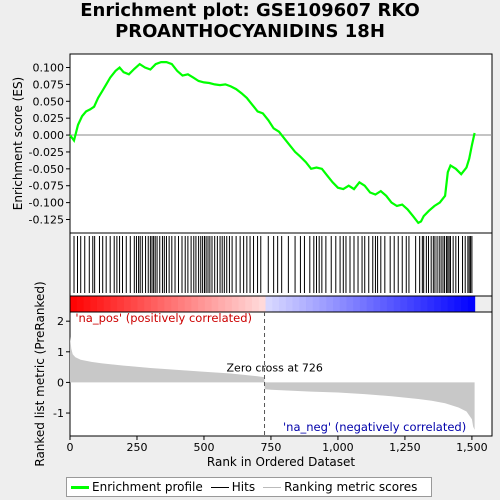  I want to click on title-line-2: PROANTHOCYANIDINS 18H, so click(250, 31).